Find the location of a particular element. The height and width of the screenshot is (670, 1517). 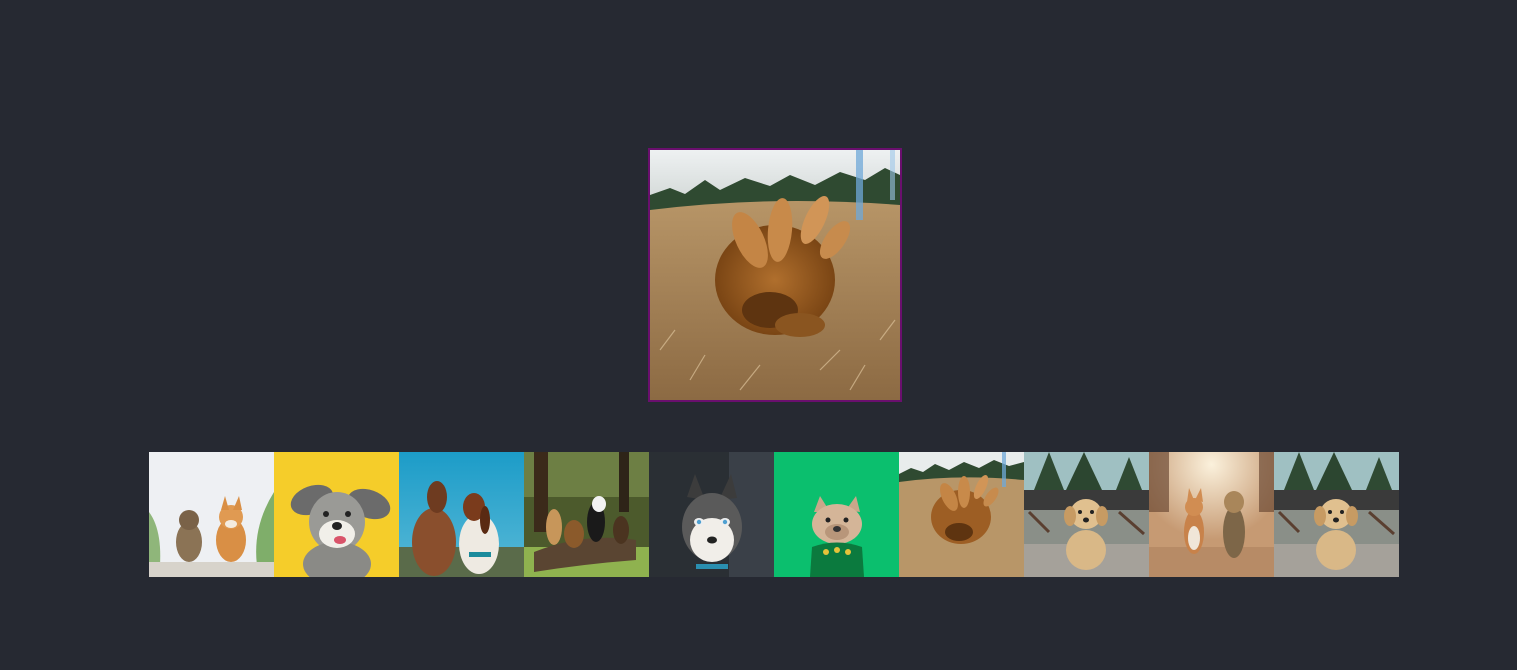

photo-dogs-on-log is located at coordinates (586, 514).